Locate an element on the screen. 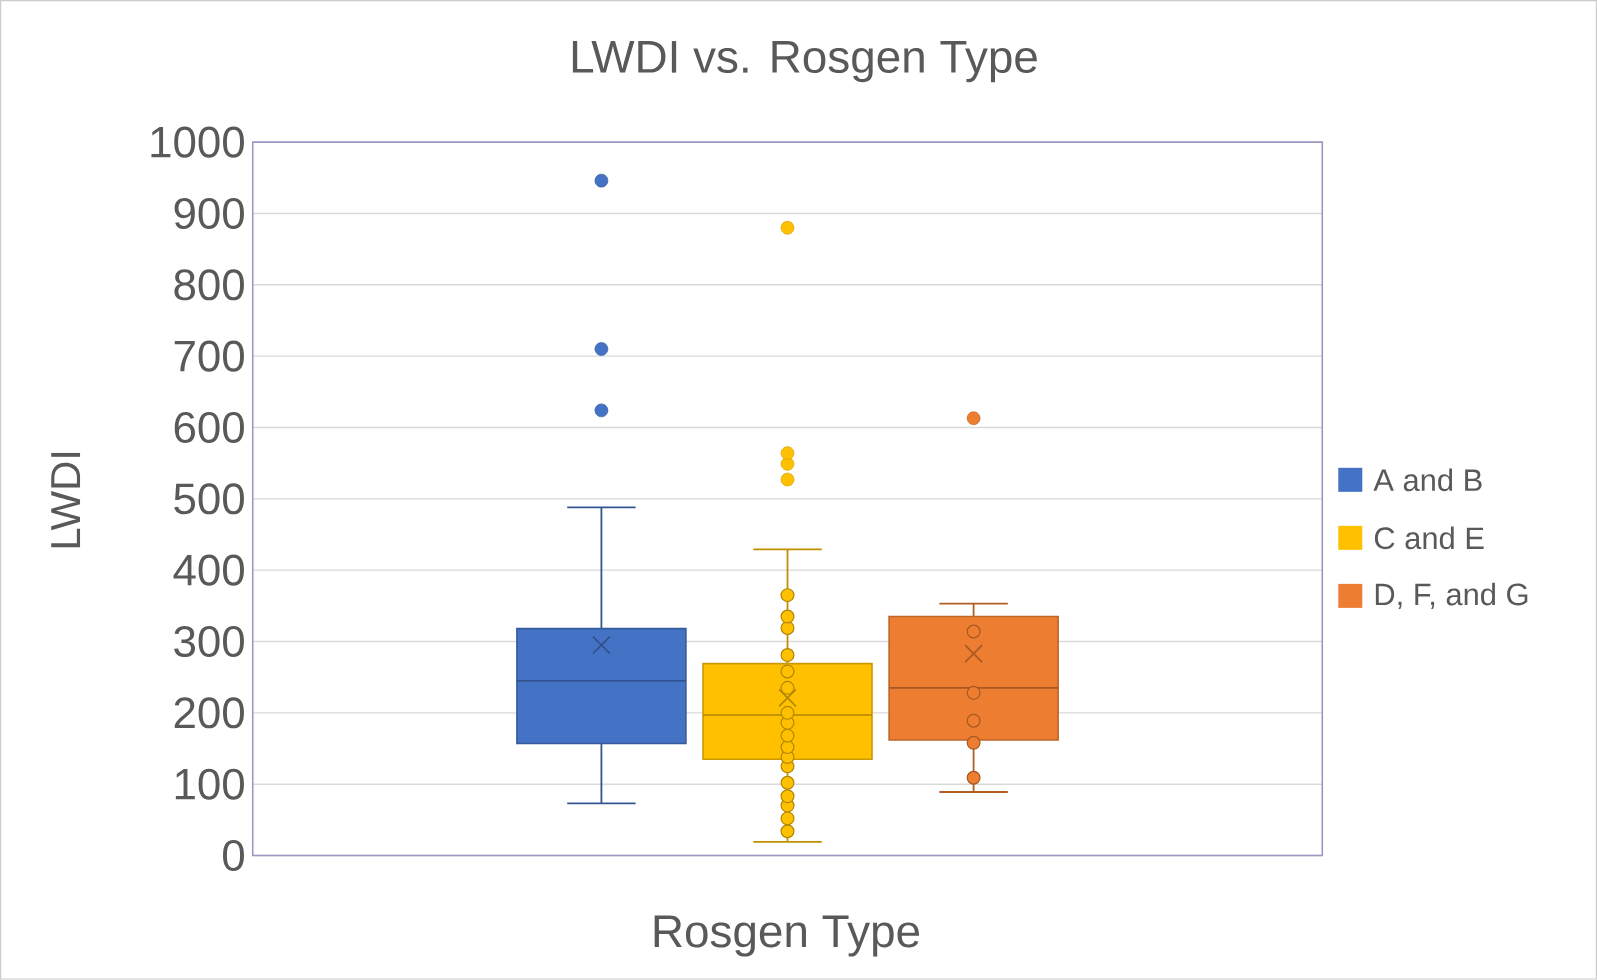 The height and width of the screenshot is (980, 1597). chart-title: LWDI vs. Rosgen Type is located at coordinates (804, 62).